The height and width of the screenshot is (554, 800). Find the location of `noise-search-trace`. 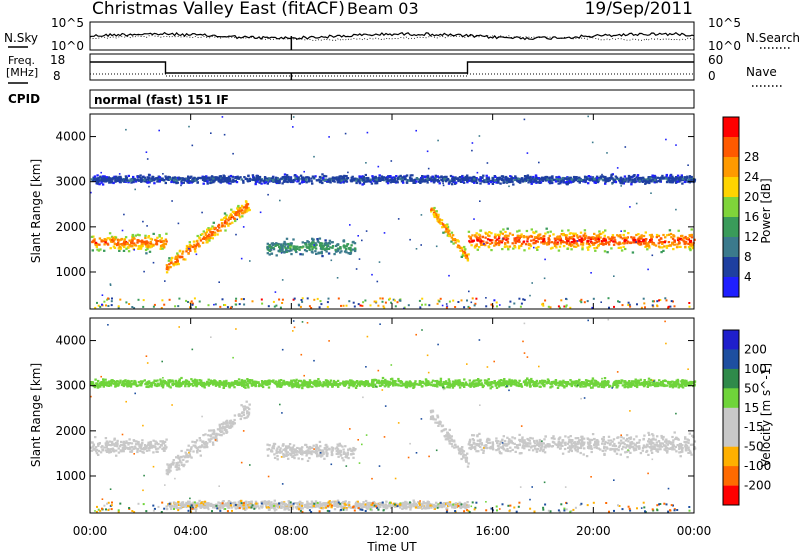

noise-search-trace is located at coordinates (392, 38).